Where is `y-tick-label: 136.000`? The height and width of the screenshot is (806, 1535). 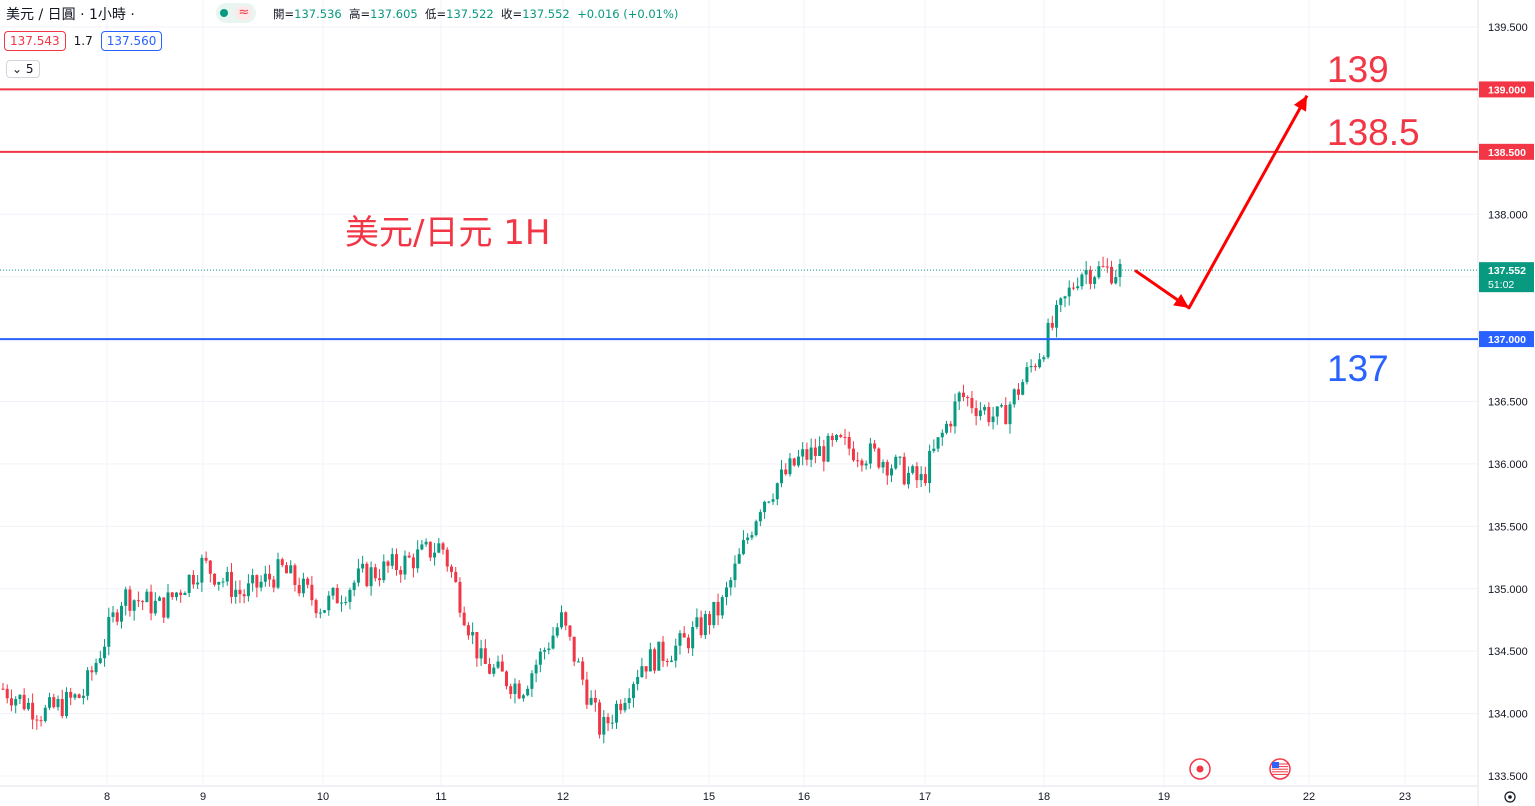 y-tick-label: 136.000 is located at coordinates (1508, 465).